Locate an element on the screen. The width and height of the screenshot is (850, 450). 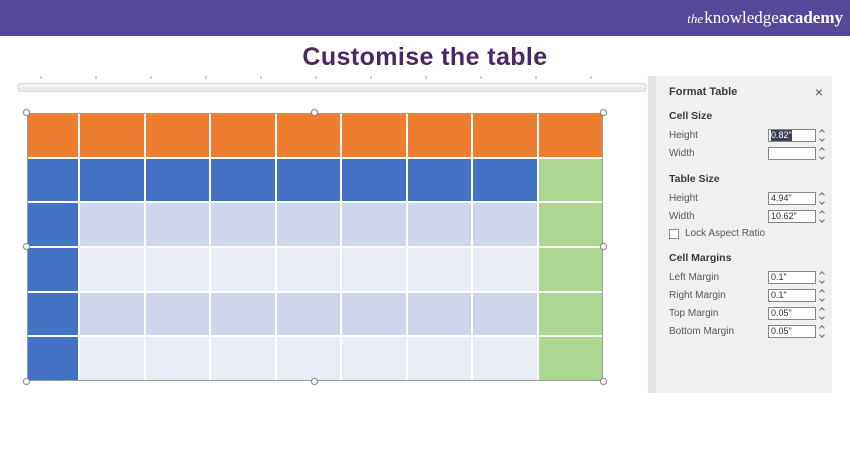
field-label: Height is located at coordinates (683, 198).